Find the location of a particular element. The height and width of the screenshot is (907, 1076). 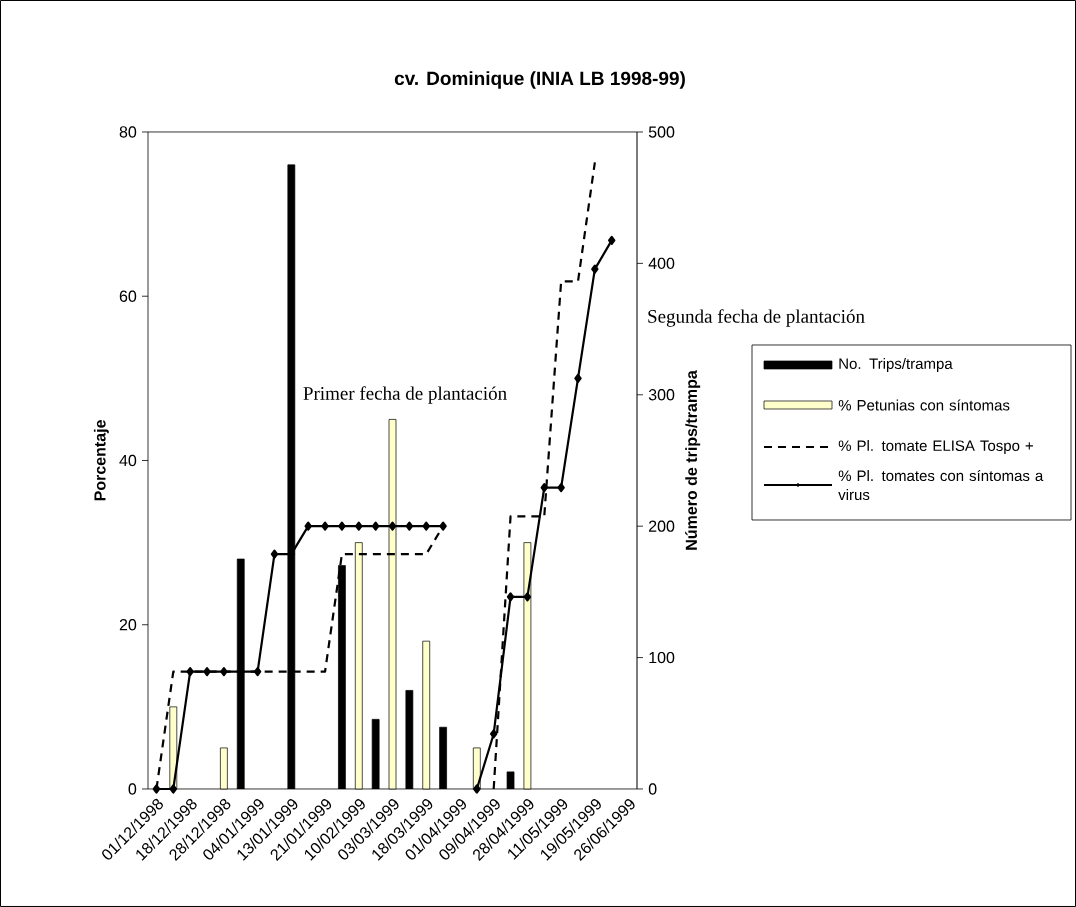

text: Segunda fecha de plantación is located at coordinates (756, 318).